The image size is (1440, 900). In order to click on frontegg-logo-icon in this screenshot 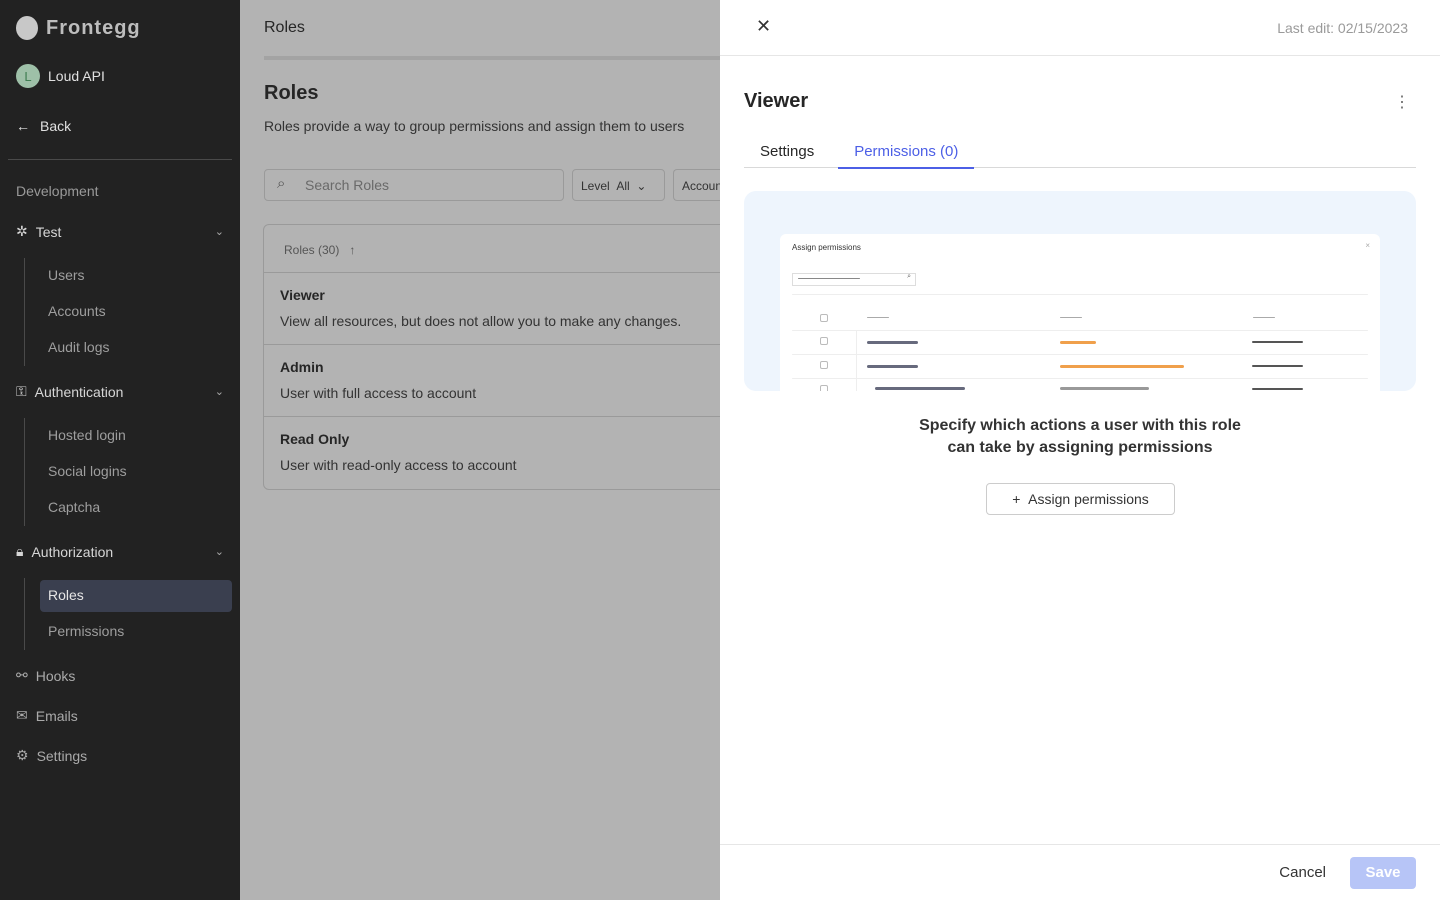, I will do `click(27, 28)`.